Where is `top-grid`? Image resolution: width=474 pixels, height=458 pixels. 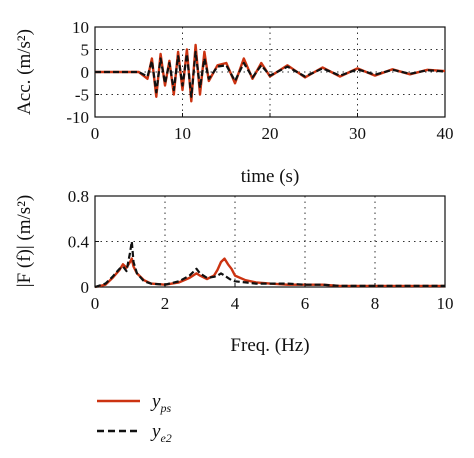
top-grid is located at coordinates (270, 72).